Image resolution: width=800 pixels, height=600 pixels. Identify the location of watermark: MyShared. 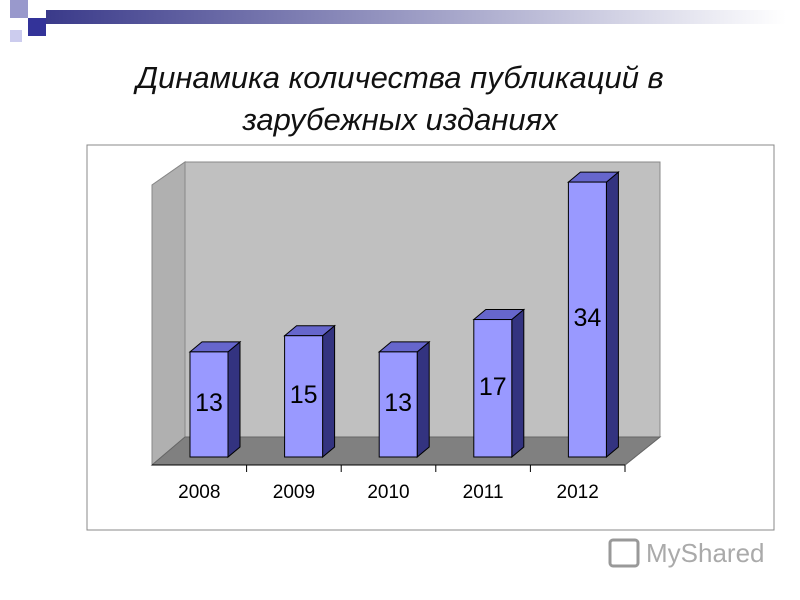
(686, 553).